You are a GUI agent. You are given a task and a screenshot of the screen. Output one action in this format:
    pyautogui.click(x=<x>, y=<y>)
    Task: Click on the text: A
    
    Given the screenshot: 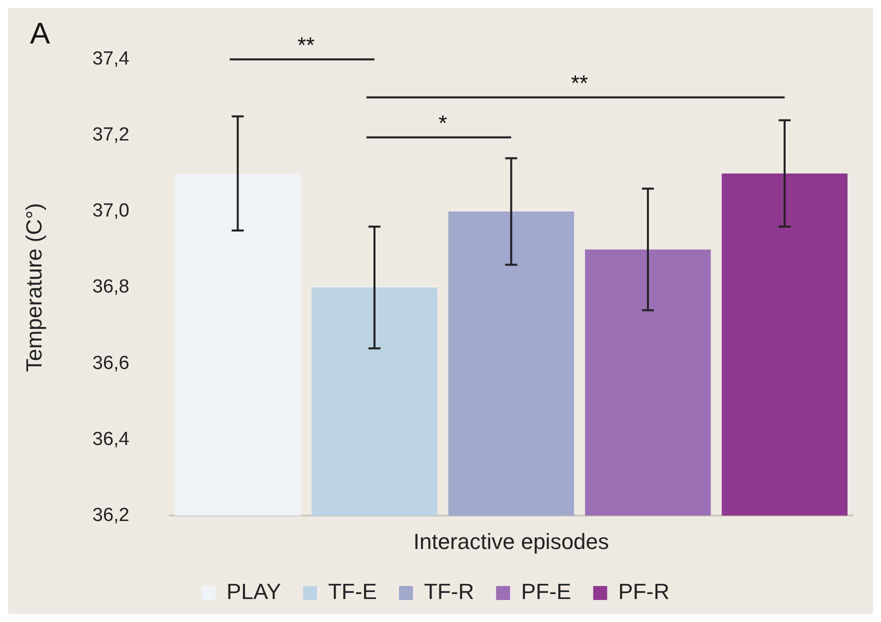 What is the action you would take?
    pyautogui.click(x=40, y=33)
    